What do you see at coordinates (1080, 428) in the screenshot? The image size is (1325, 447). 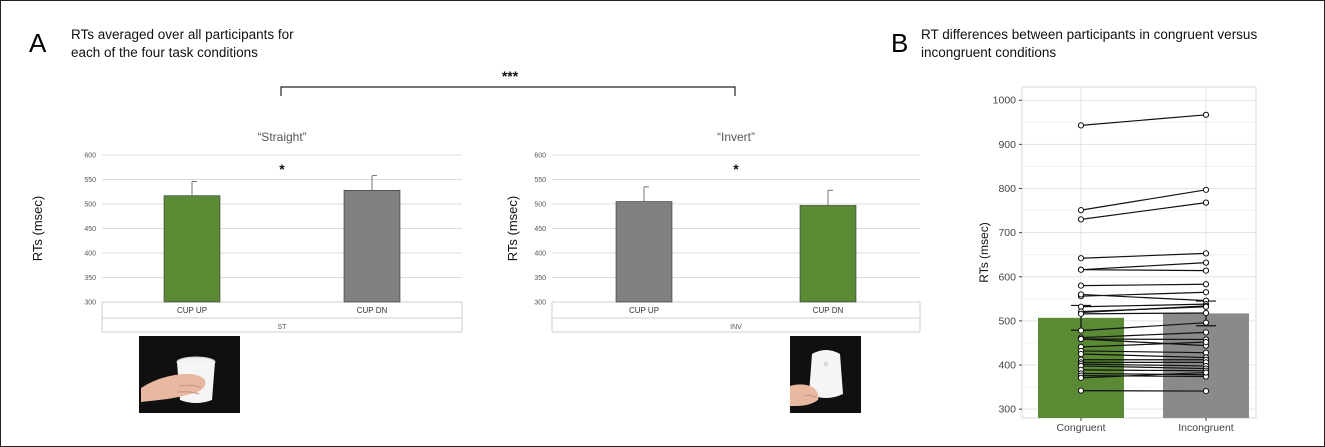 I see `x-category-label: Congruent` at bounding box center [1080, 428].